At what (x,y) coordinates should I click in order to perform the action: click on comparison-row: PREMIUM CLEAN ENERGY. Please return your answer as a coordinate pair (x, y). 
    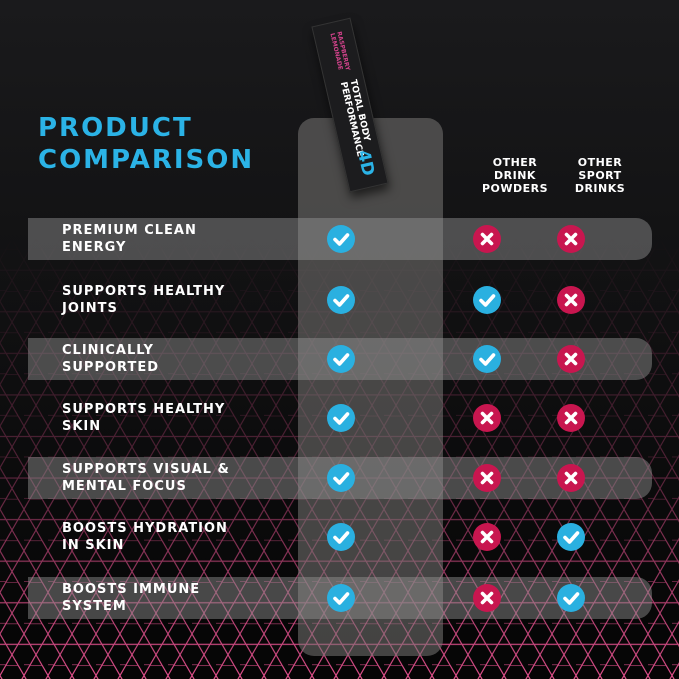
    Looking at the image, I should click on (340, 239).